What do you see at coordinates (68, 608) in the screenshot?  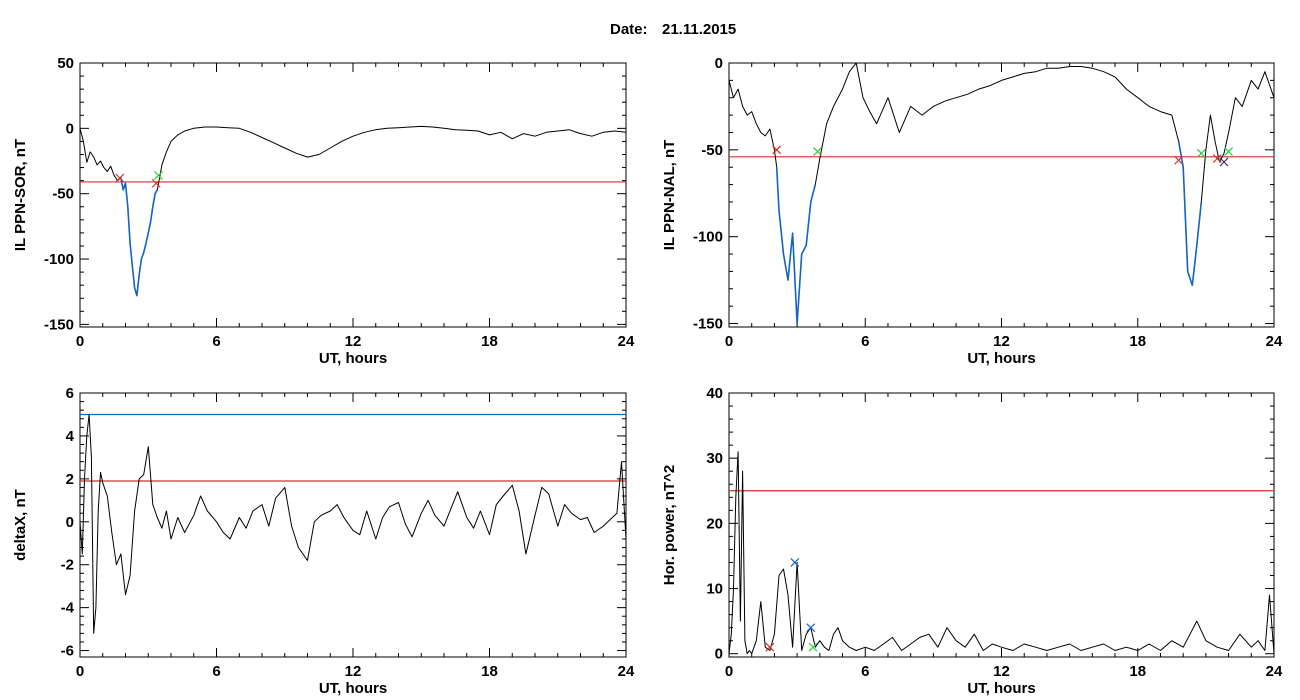 I see `y-tick-label: -4` at bounding box center [68, 608].